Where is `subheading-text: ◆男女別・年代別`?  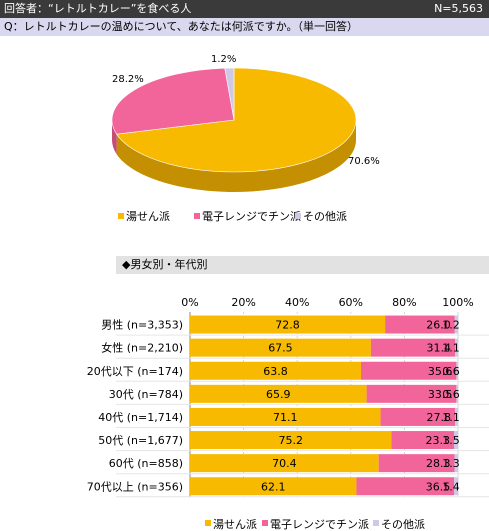
subheading-text: ◆男女別・年代別 is located at coordinates (165, 264).